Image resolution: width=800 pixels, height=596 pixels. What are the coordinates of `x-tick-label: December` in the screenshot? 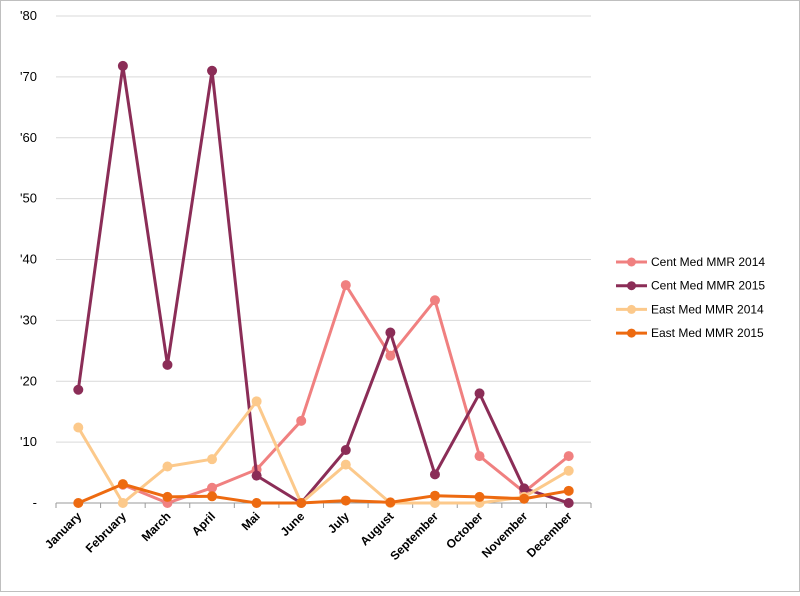 It's located at (549, 534).